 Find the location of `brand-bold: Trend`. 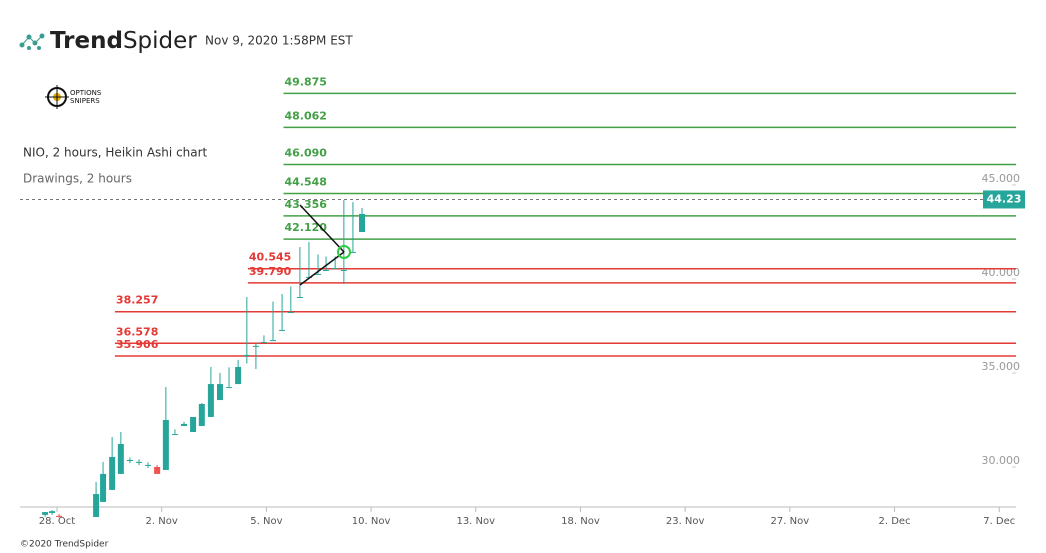

brand-bold: Trend is located at coordinates (86, 41).